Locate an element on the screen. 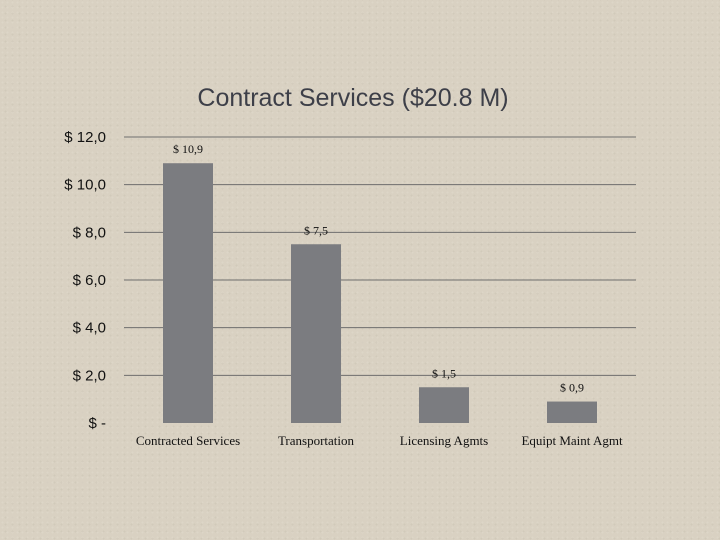  chart-title: Contract Services ($20.8 M) is located at coordinates (353, 98).